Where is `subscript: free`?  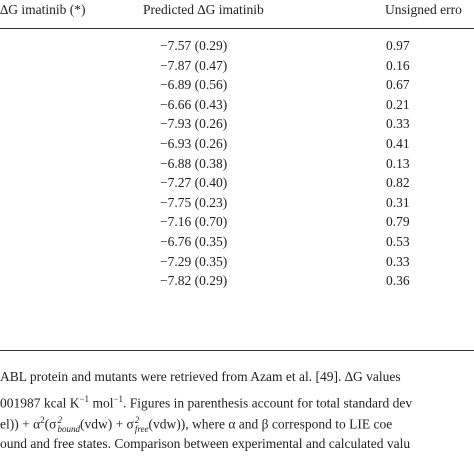
subscript: free is located at coordinates (141, 429).